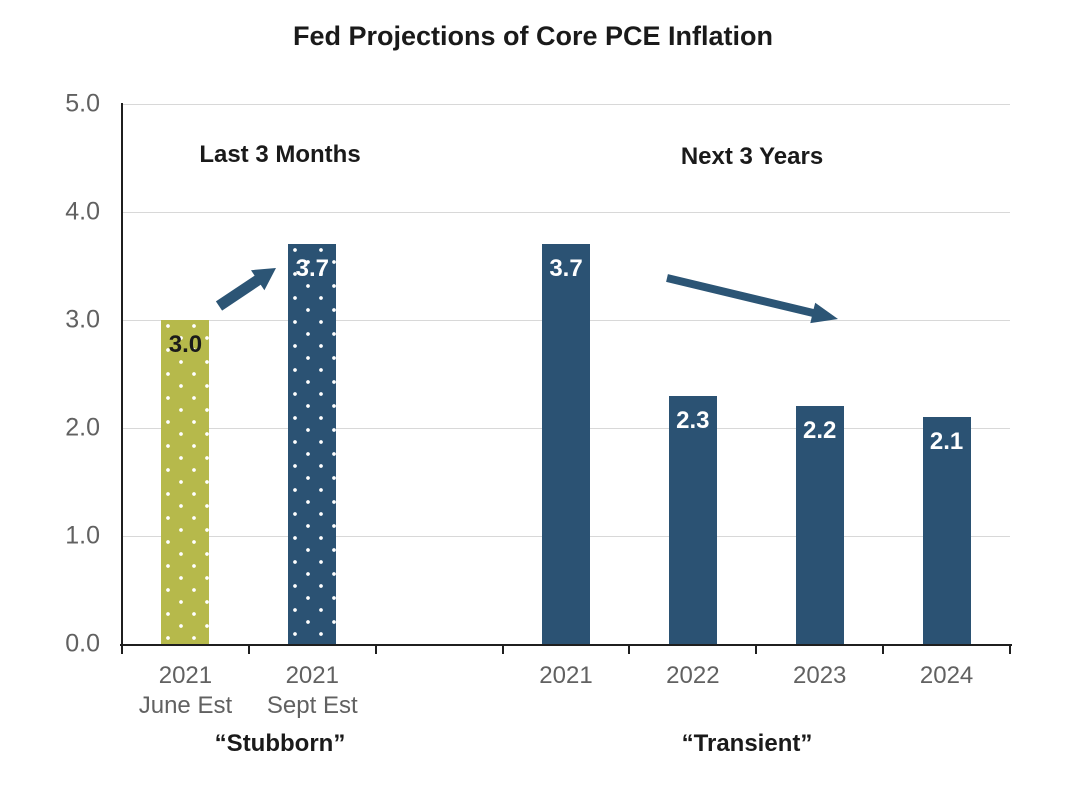  What do you see at coordinates (752, 299) in the screenshot?
I see `falling-arrow-icon` at bounding box center [752, 299].